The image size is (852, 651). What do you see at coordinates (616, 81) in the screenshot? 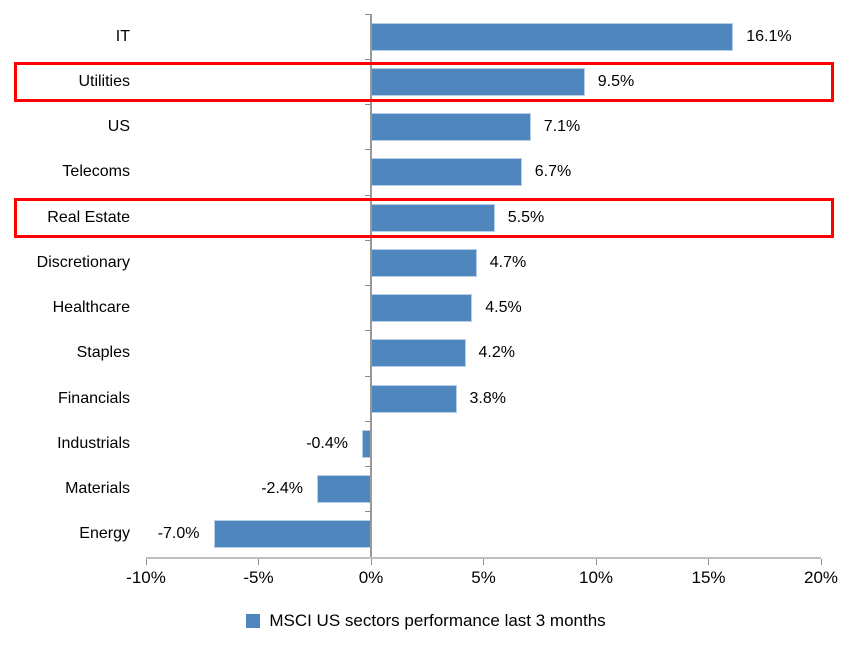
I see `value-label: 9.5%` at bounding box center [616, 81].